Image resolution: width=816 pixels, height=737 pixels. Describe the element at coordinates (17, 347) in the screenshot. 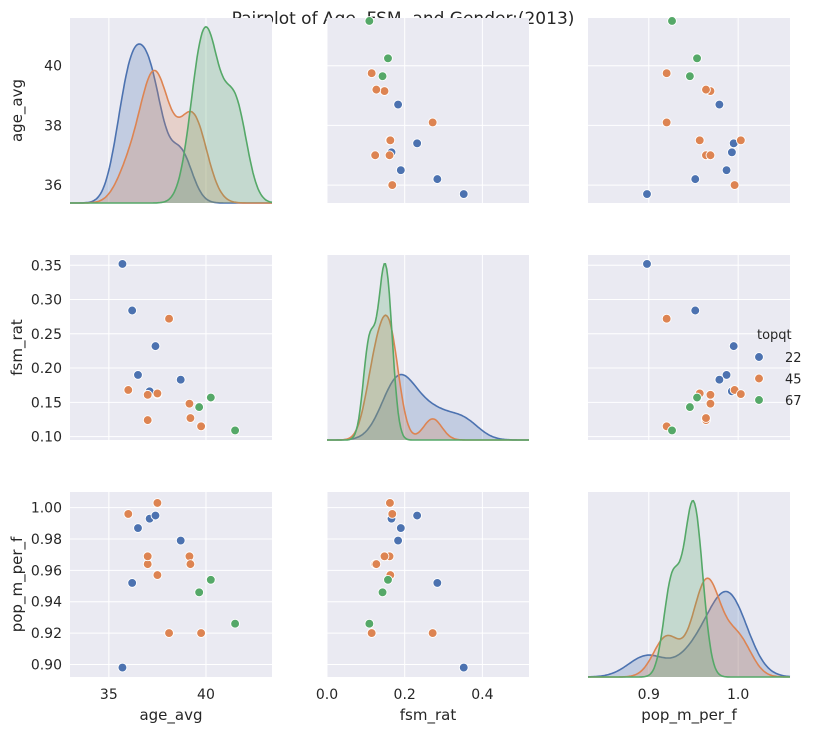

I see `y-axis-label-fsm_rat: fsm_rat` at that location.